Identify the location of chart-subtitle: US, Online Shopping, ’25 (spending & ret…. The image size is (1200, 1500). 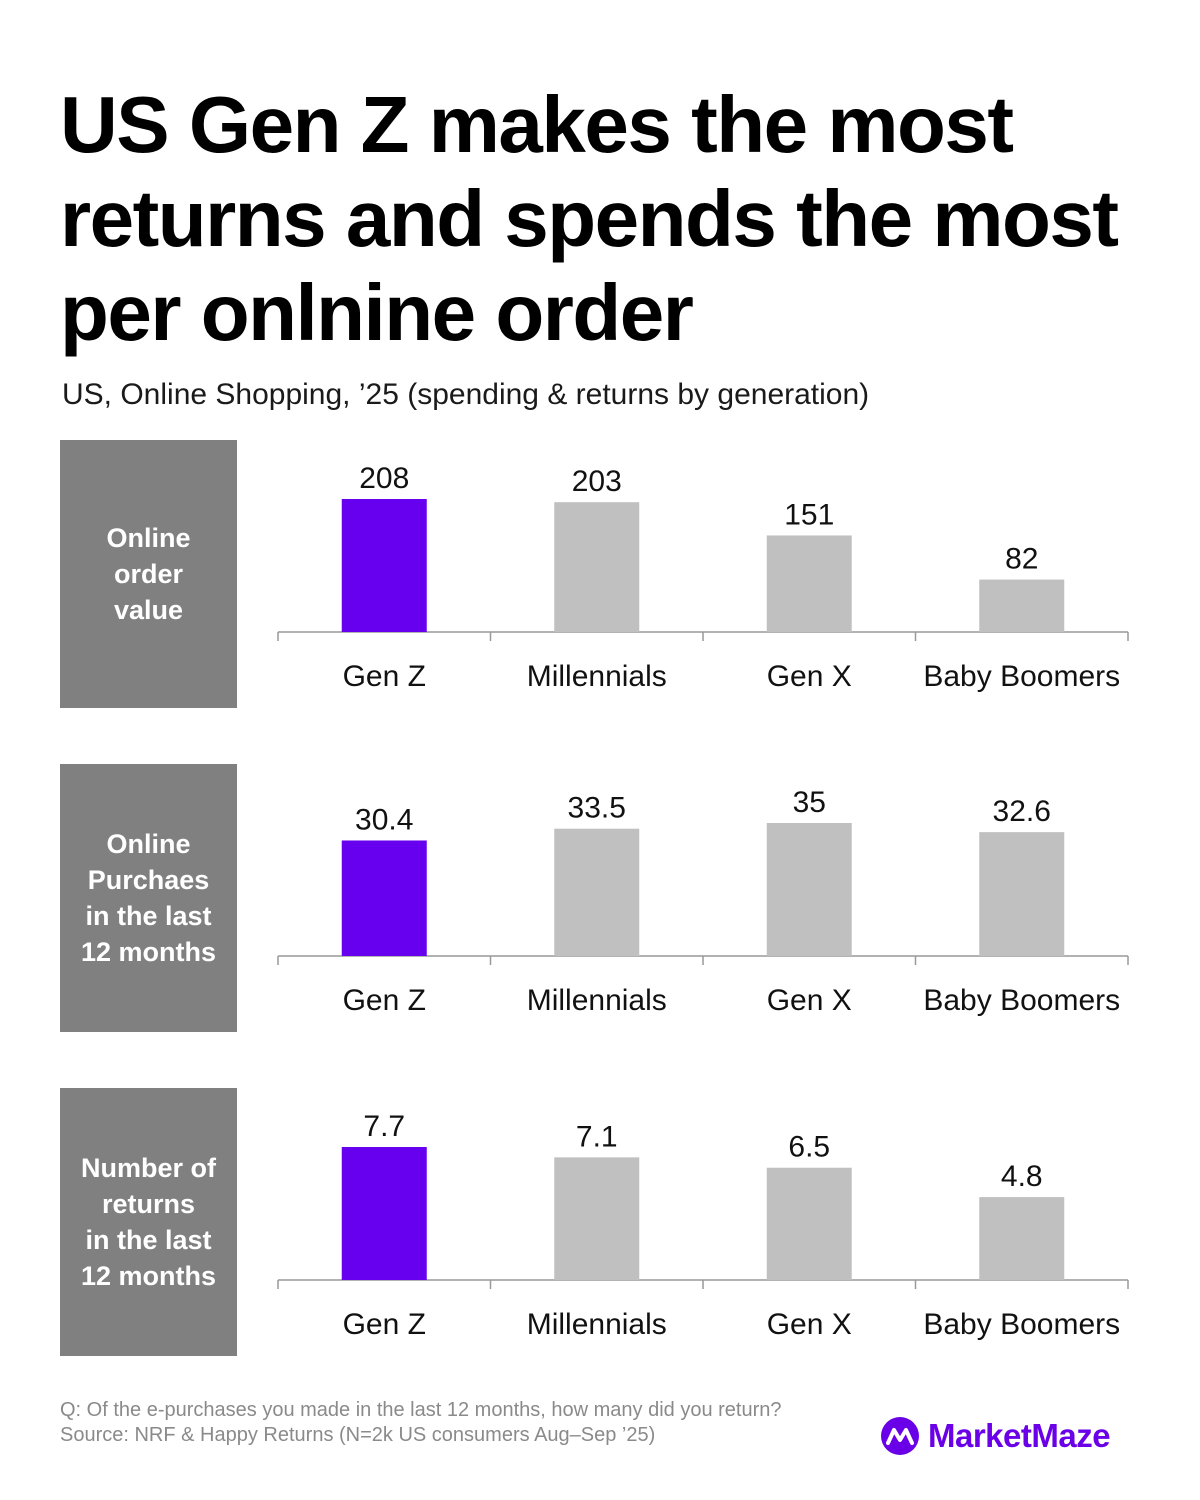
(466, 394).